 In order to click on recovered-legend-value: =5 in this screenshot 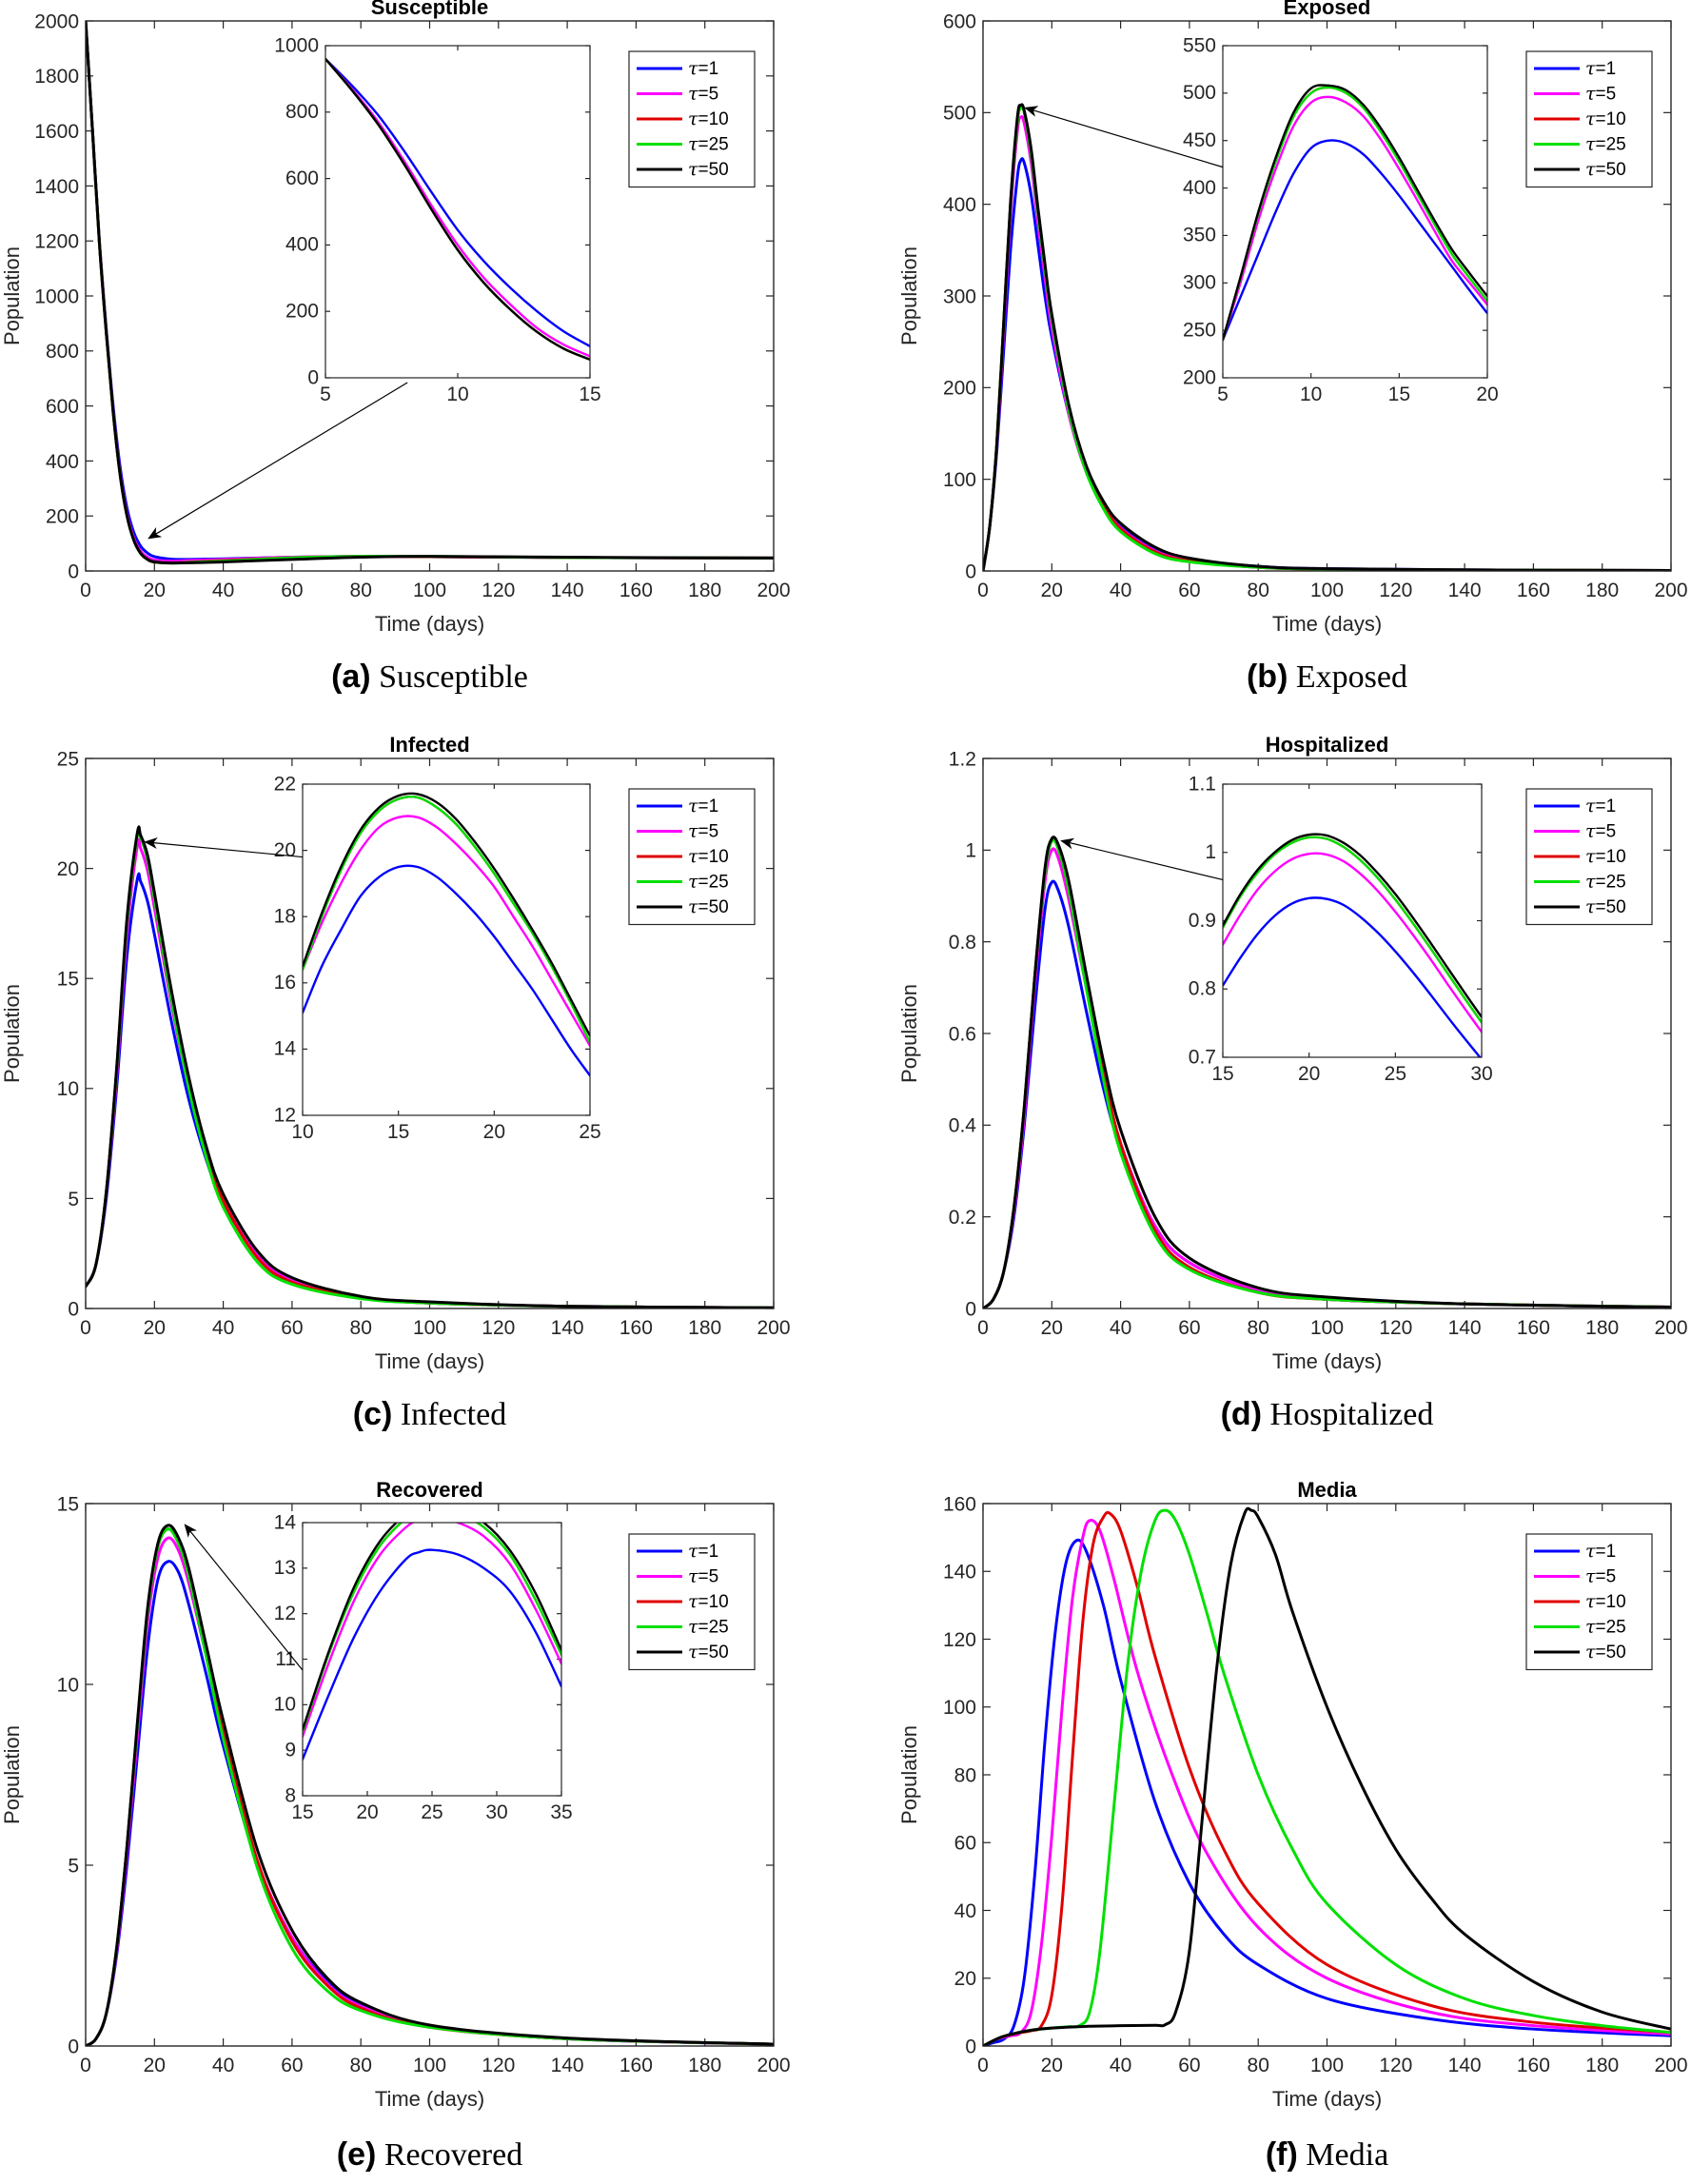, I will do `click(709, 1577)`.